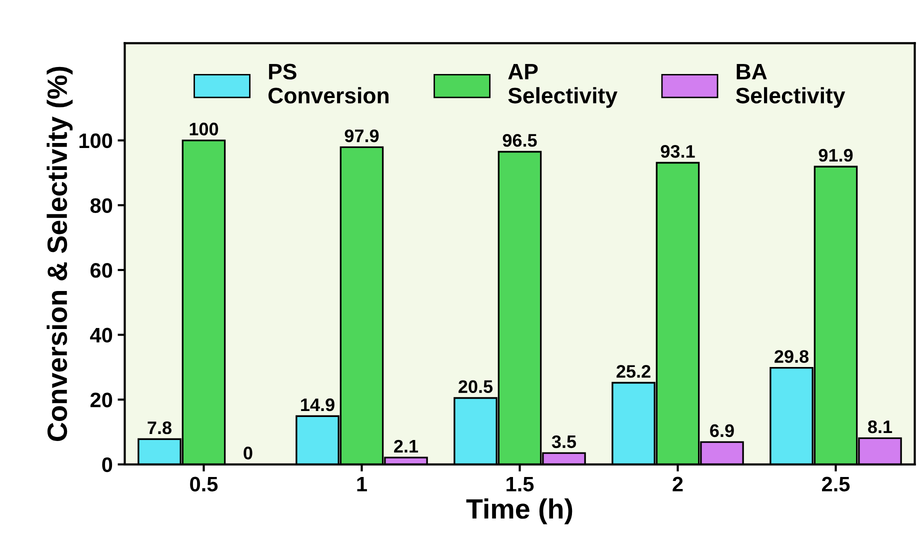 The image size is (924, 540). Describe the element at coordinates (880, 427) in the screenshot. I see `data-label: 8.1` at that location.